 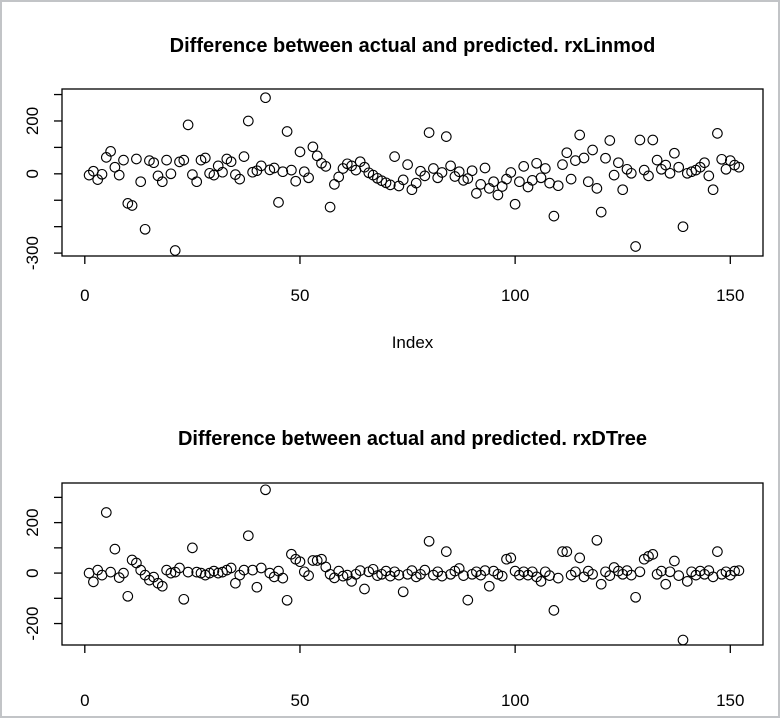 What do you see at coordinates (32, 253) in the screenshot?
I see `y-tick-label: -300` at bounding box center [32, 253].